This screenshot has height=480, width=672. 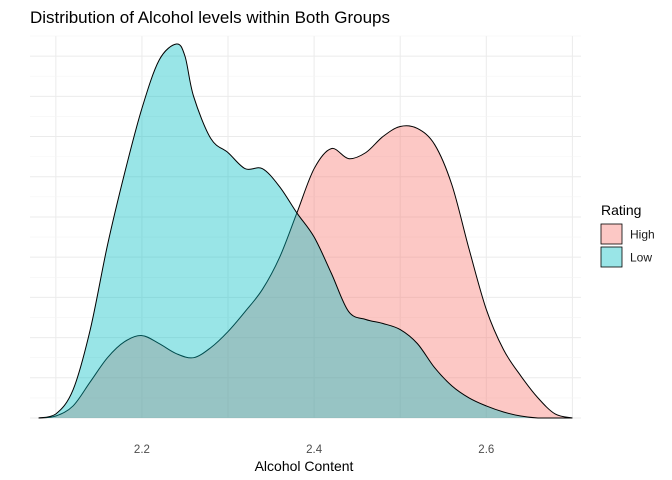 I want to click on x-tick-label: 2.4, so click(x=314, y=450).